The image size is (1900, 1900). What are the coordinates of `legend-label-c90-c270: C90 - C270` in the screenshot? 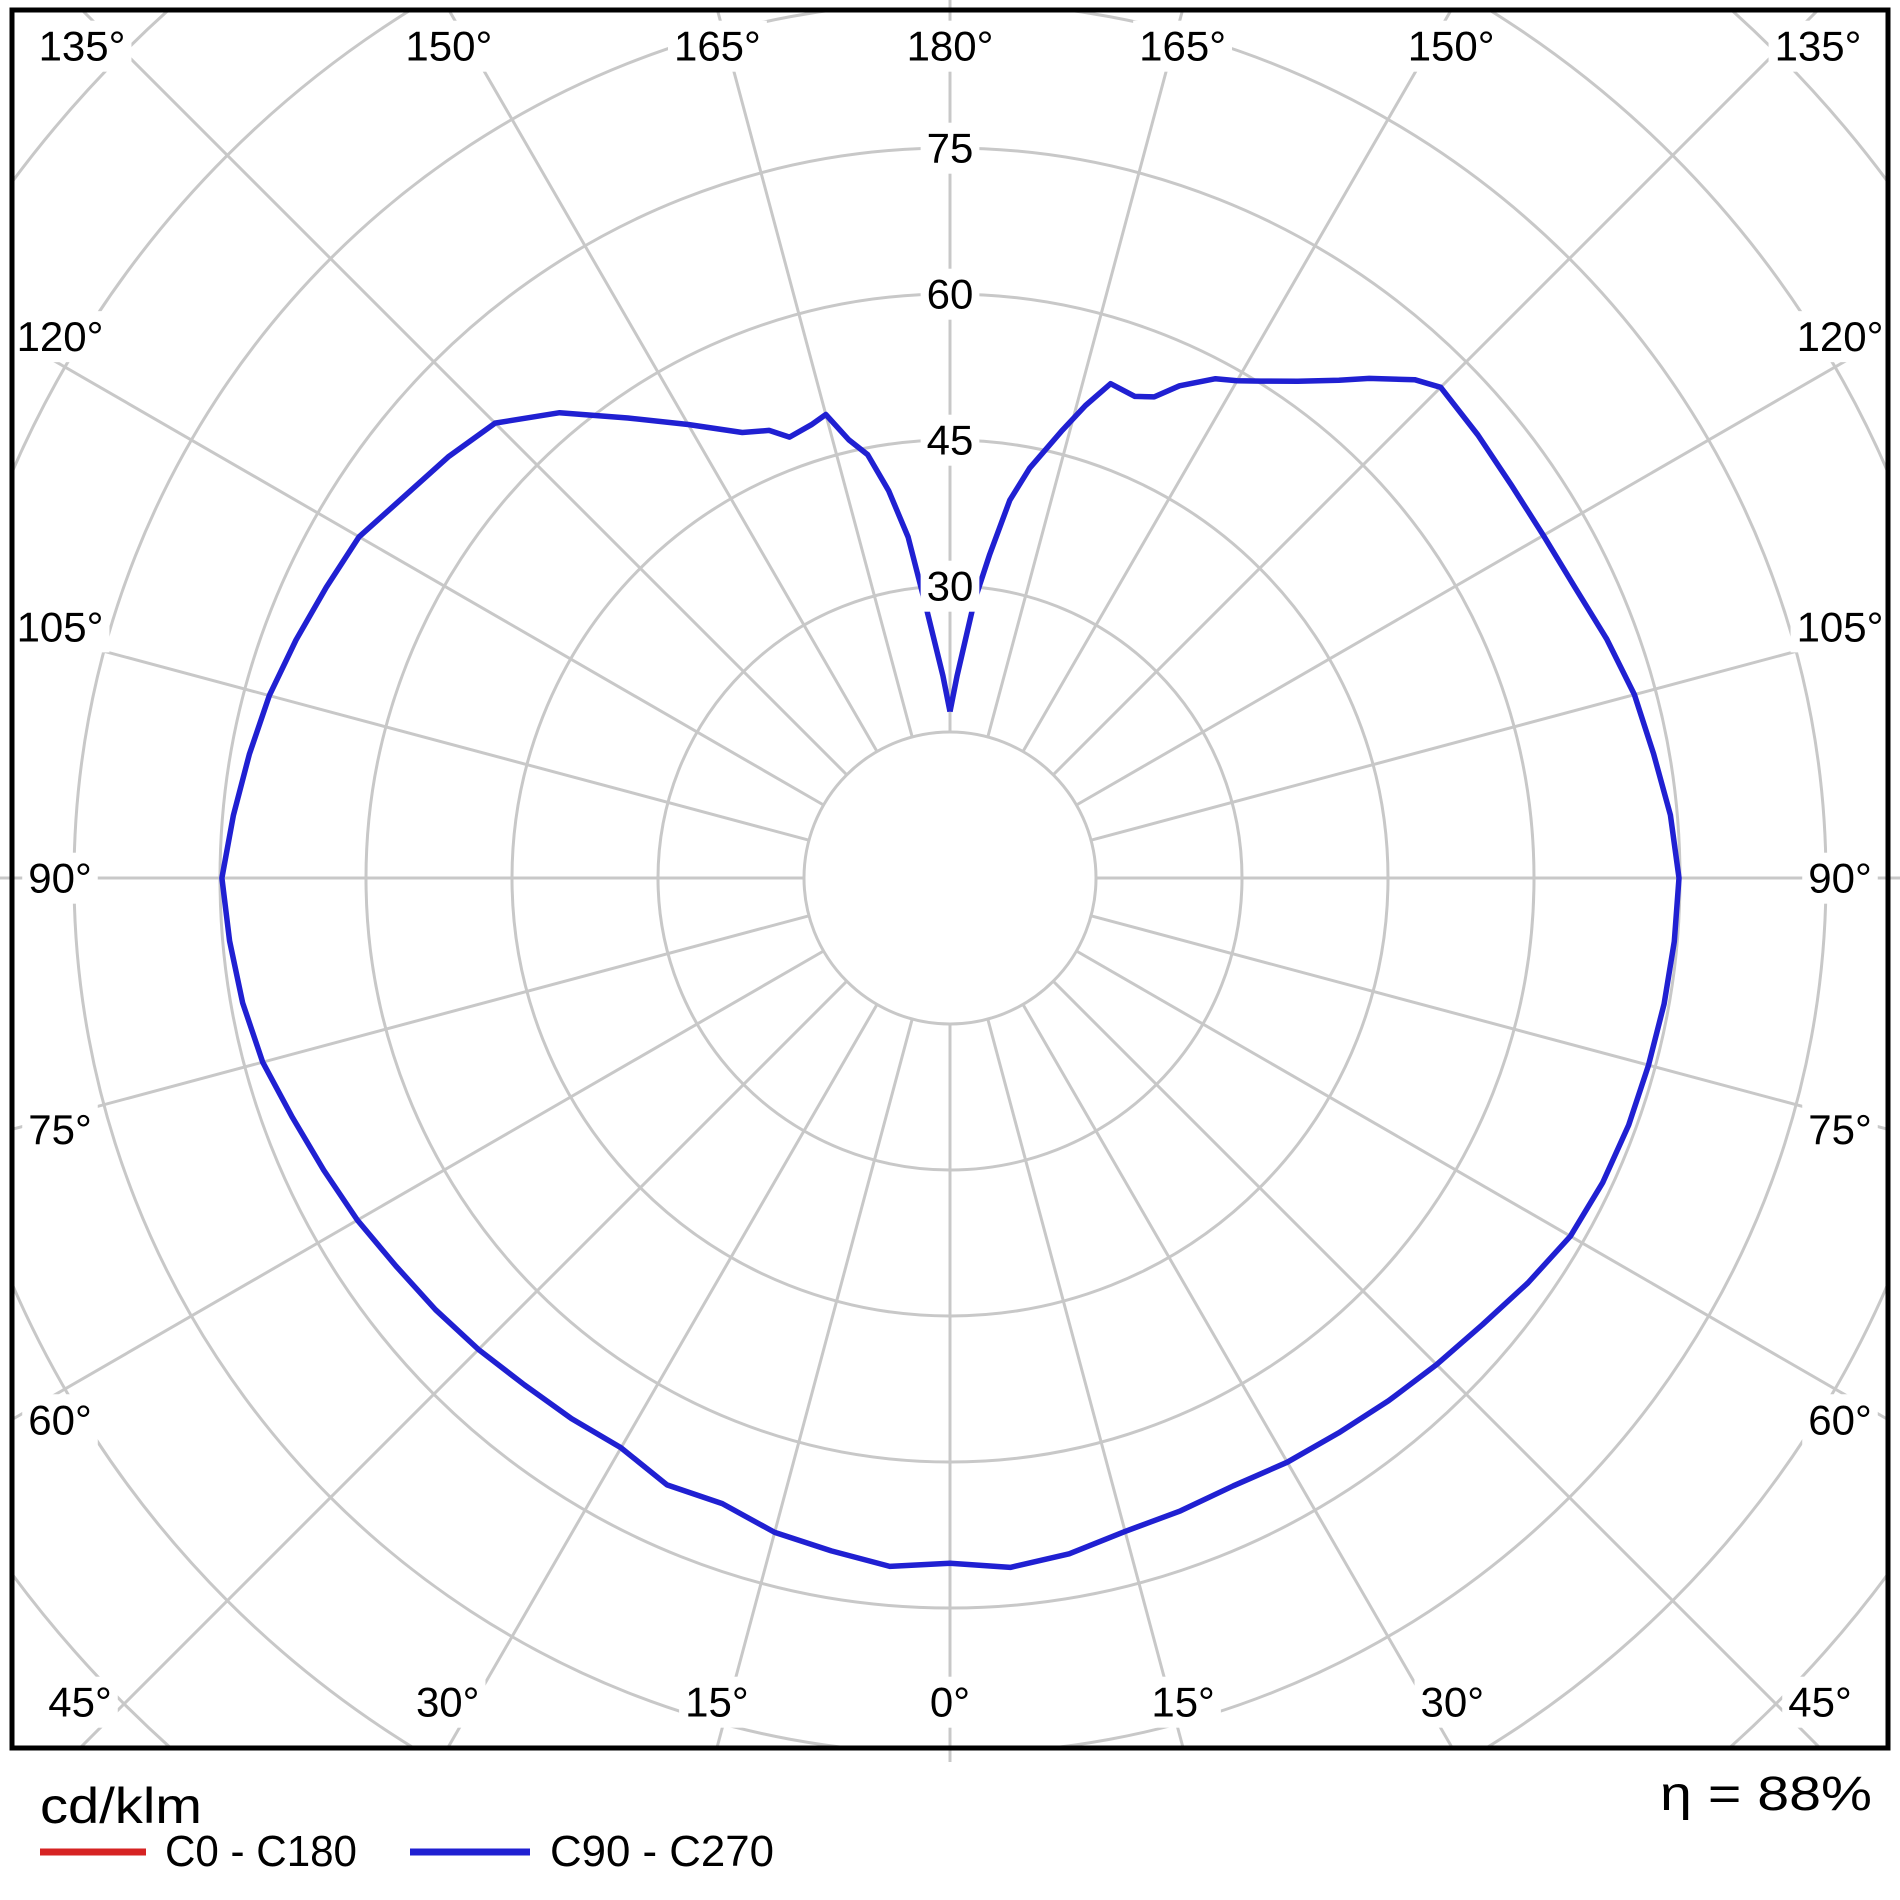 It's located at (662, 1851).